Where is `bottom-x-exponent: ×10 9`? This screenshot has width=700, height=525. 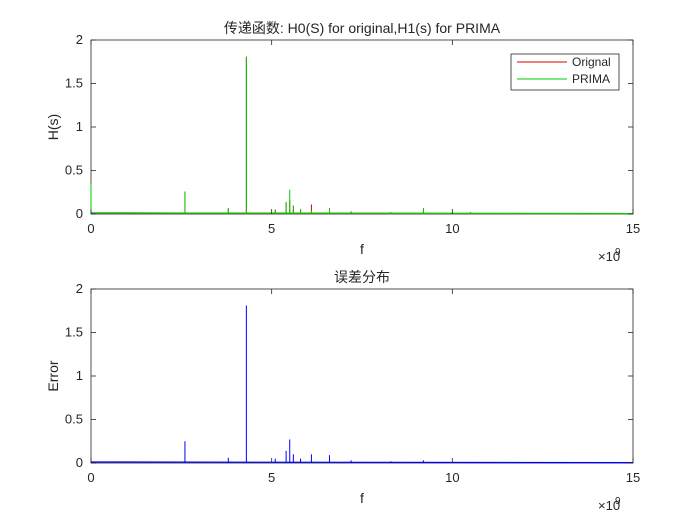
bottom-x-exponent: ×10 9 is located at coordinates (609, 504).